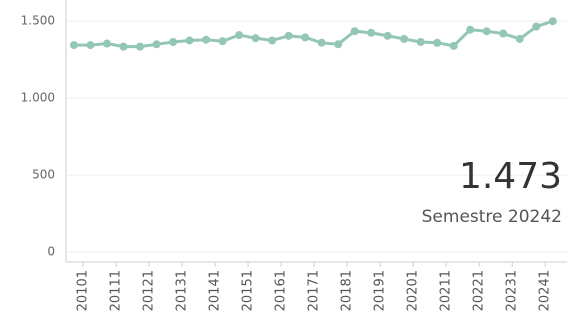 Image resolution: width=567 pixels, height=320 pixels. I want to click on y-tick-label: 1.000, so click(38, 98).